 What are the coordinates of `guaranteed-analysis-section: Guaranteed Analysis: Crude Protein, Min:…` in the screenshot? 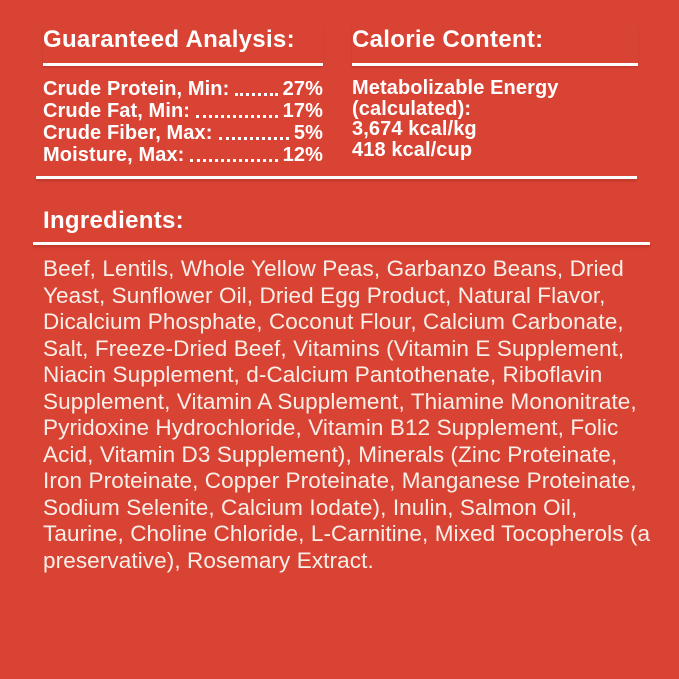 It's located at (183, 96).